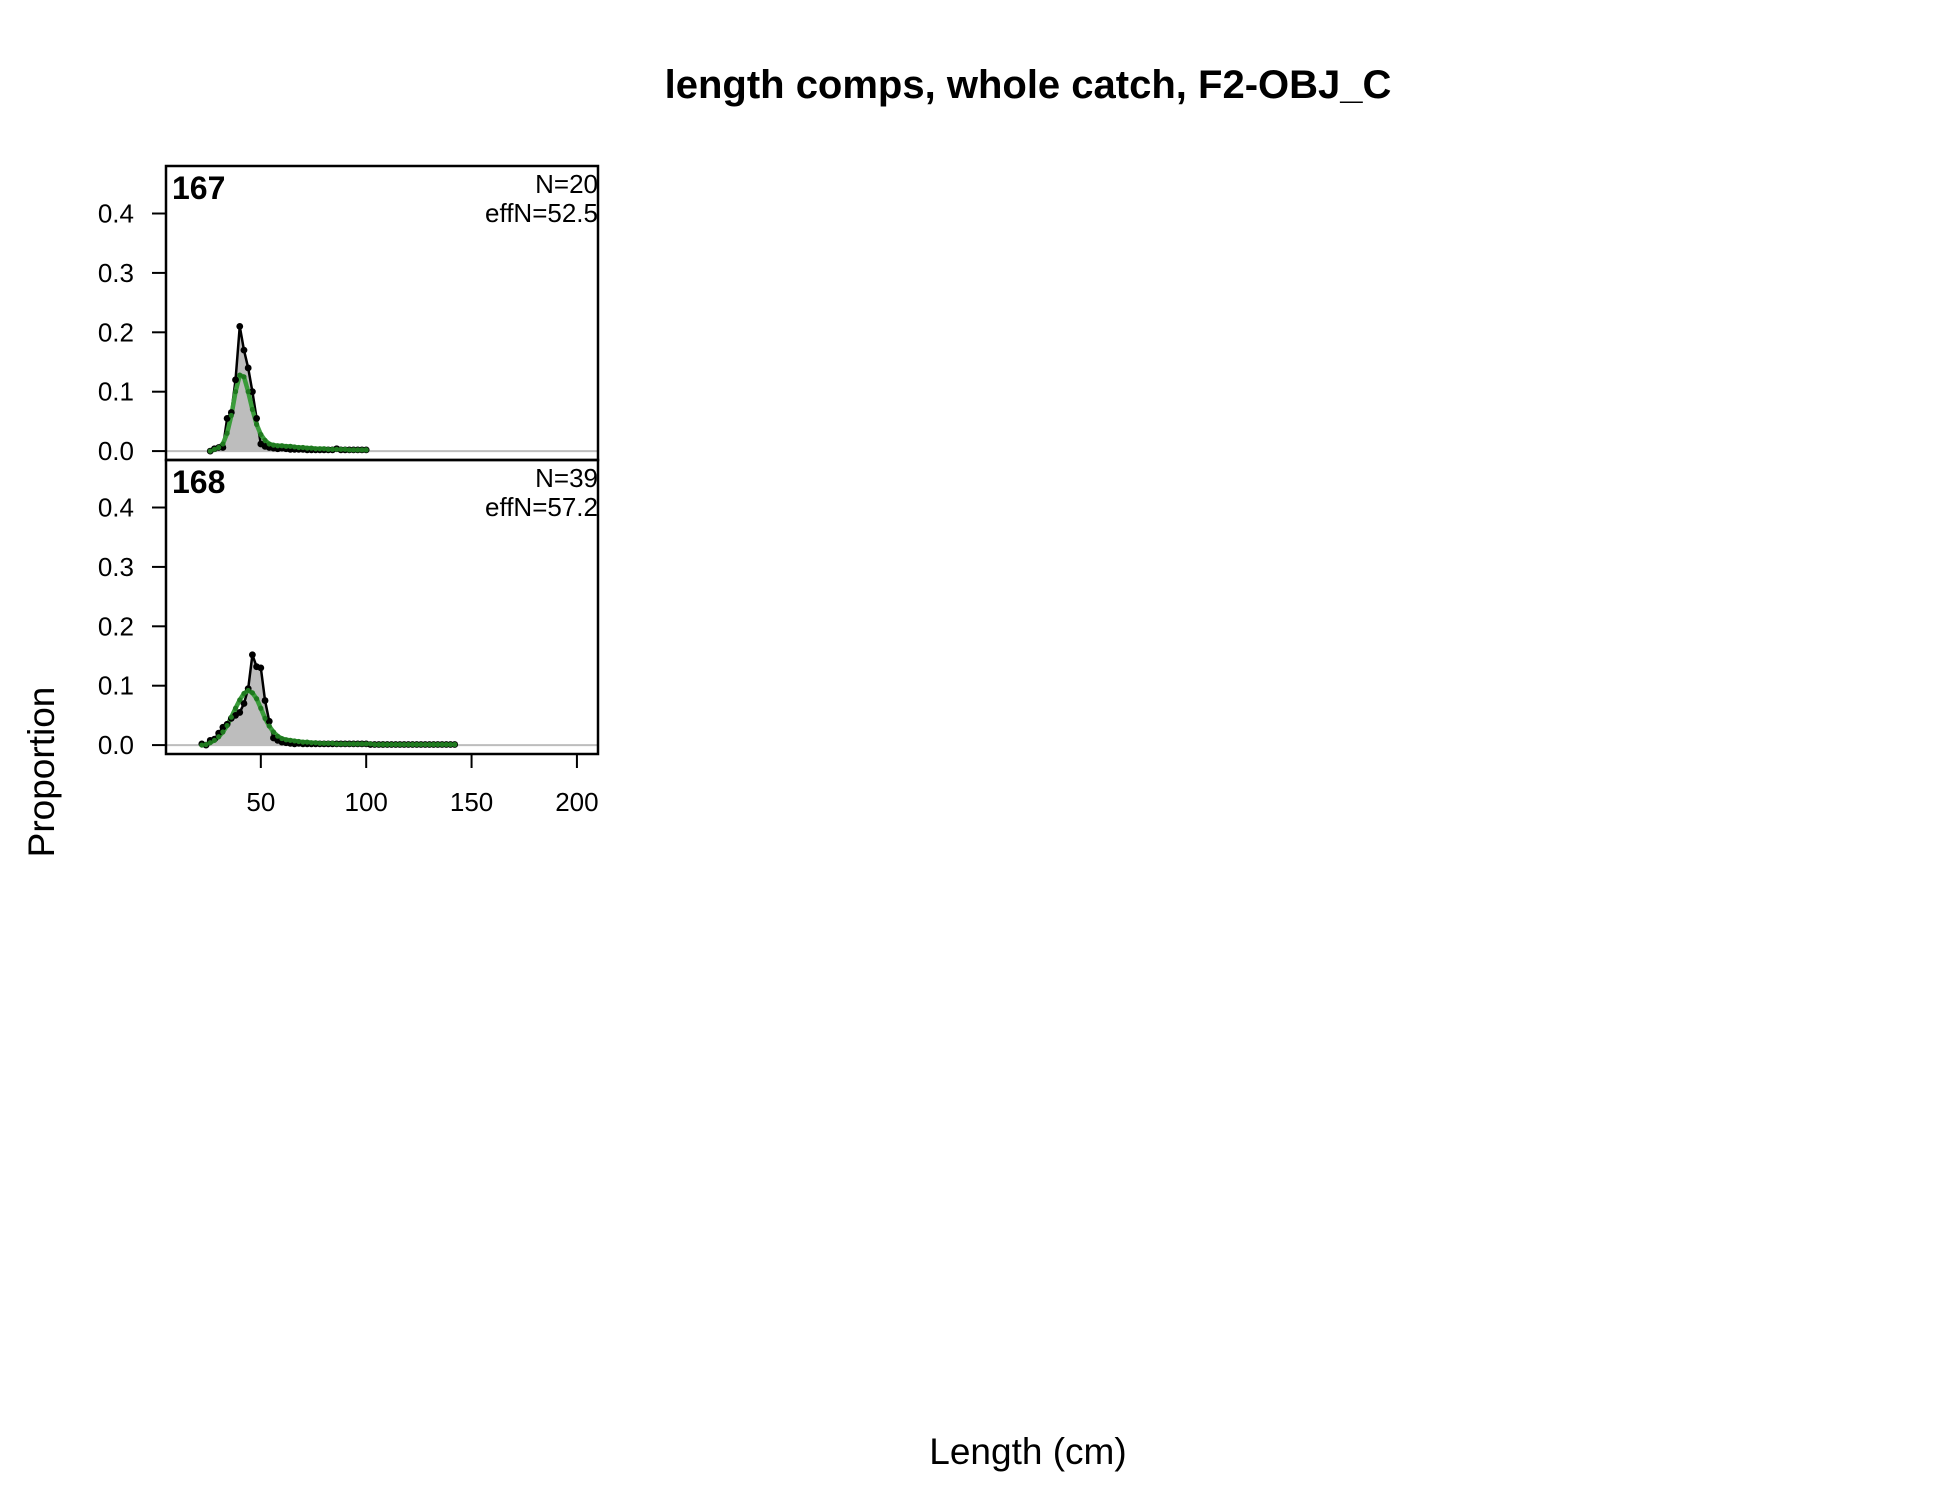 The height and width of the screenshot is (1505, 1950). Describe the element at coordinates (198, 482) in the screenshot. I see `panel-label: 168` at that location.